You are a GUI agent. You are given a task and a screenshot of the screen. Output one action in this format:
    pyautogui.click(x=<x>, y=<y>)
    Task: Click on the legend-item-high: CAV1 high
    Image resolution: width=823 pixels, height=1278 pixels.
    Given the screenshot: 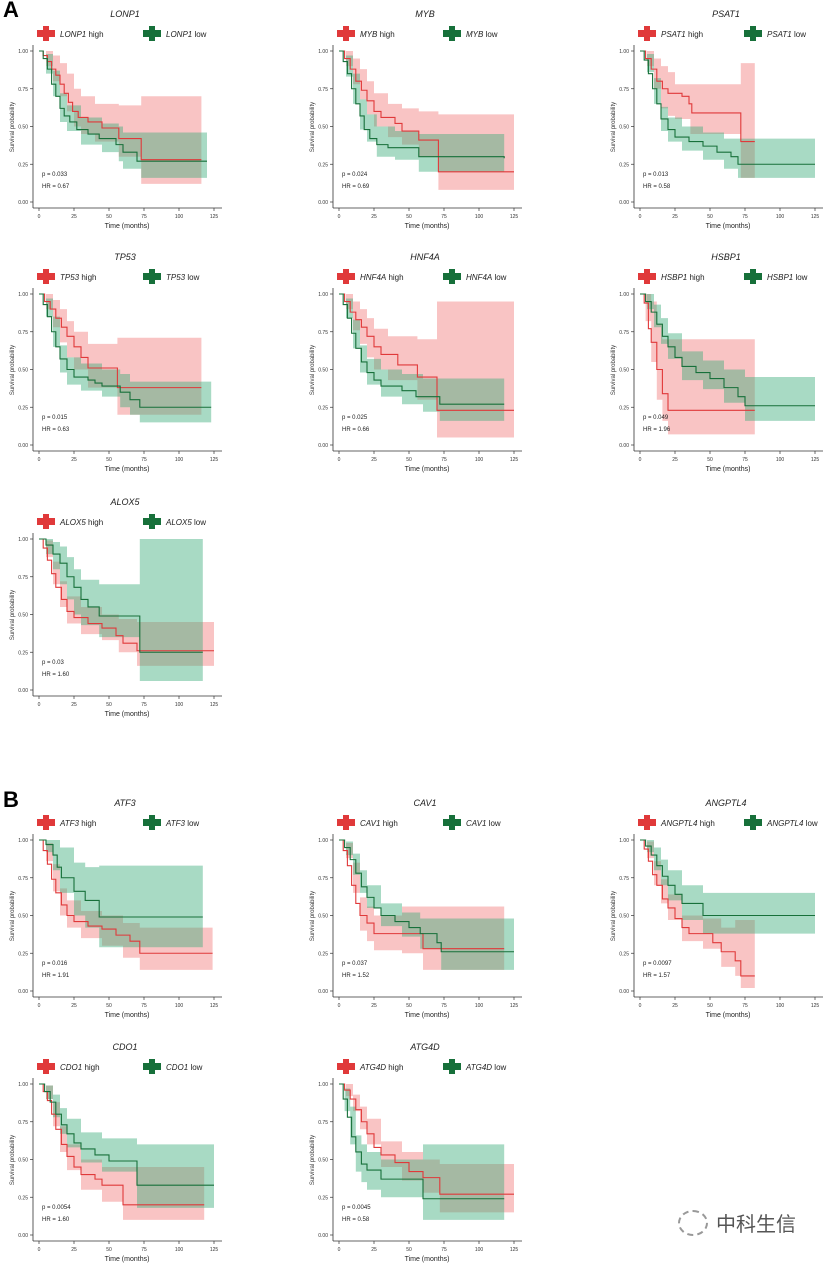 What is the action you would take?
    pyautogui.click(x=367, y=822)
    